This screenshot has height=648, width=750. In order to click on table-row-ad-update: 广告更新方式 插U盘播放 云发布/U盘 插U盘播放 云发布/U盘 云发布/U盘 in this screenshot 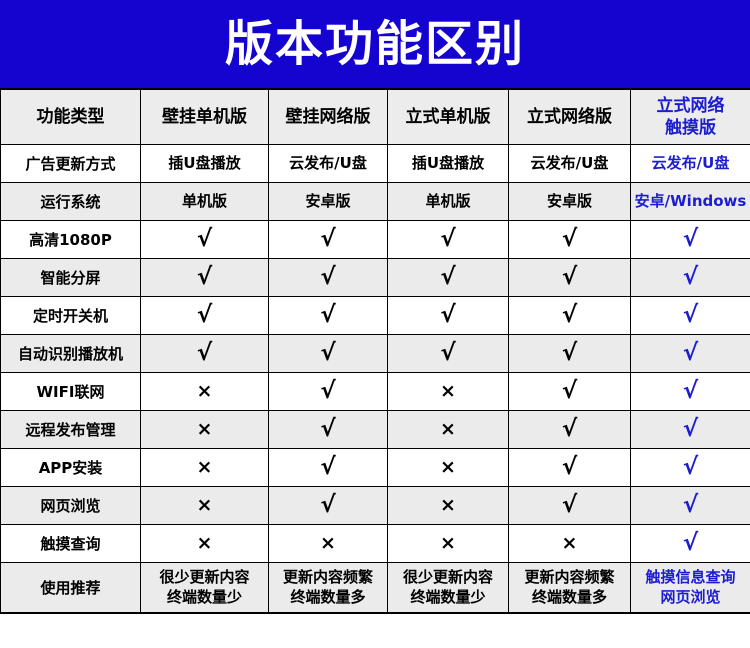, I will do `click(375, 163)`.